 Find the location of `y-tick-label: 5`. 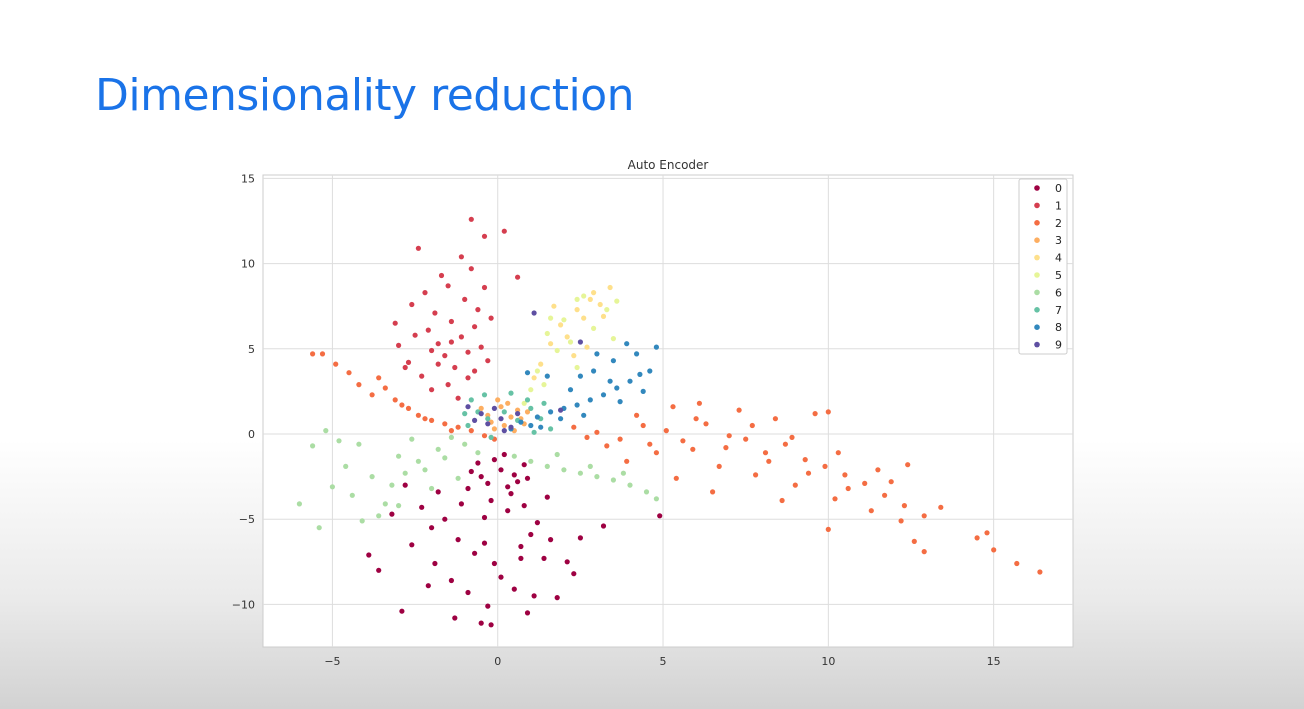

y-tick-label: 5 is located at coordinates (251, 349).